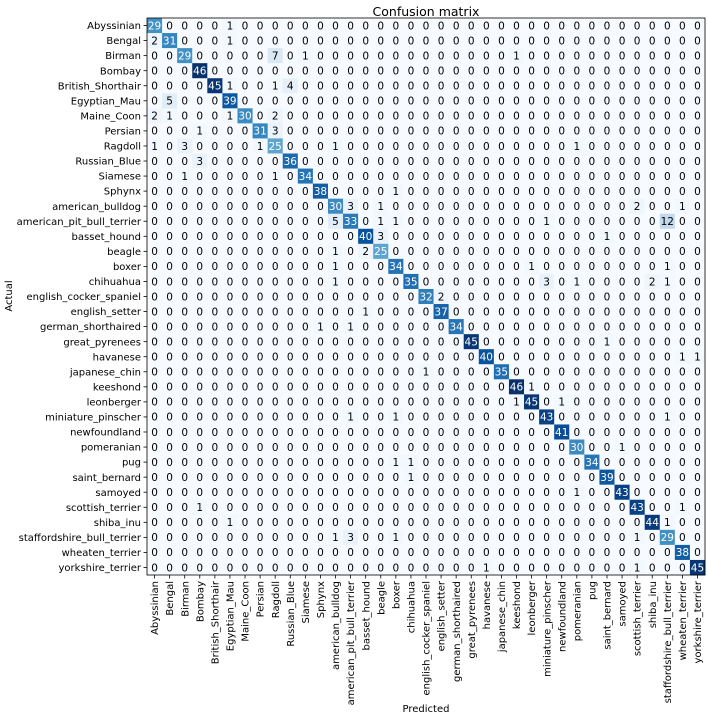  What do you see at coordinates (592, 590) in the screenshot?
I see `x-tick-label: pug` at bounding box center [592, 590].